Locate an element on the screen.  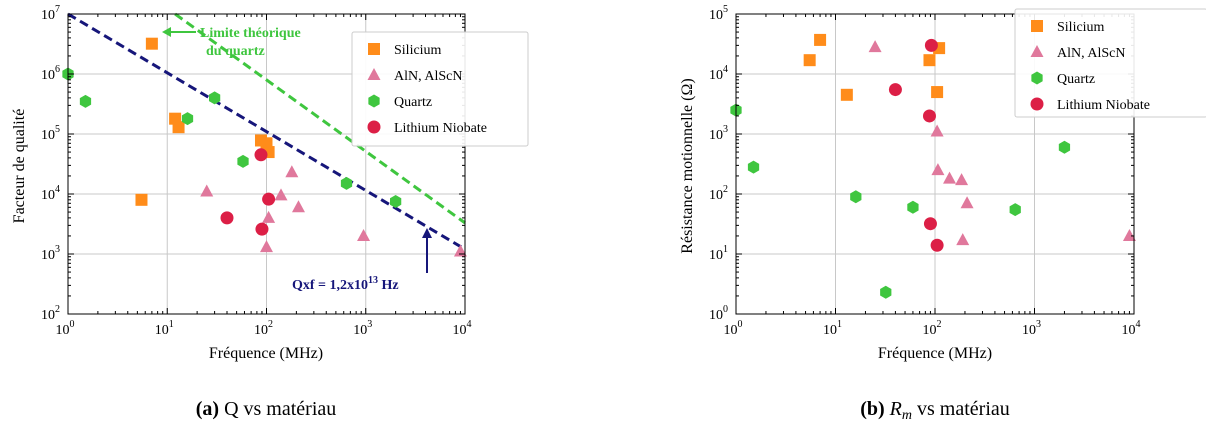
qxf-label: Qxf = 1,2x1013 Hz is located at coordinates (345, 284).